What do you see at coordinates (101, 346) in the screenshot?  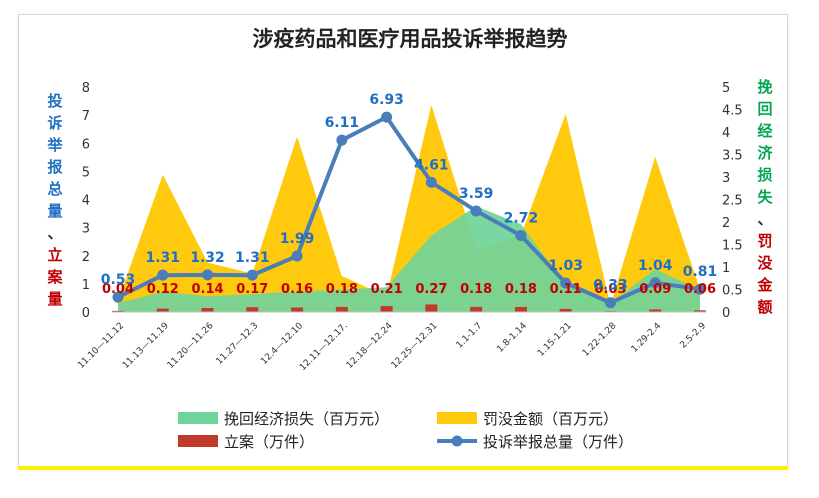 I see `category-label: 11.10—11.12` at bounding box center [101, 346].